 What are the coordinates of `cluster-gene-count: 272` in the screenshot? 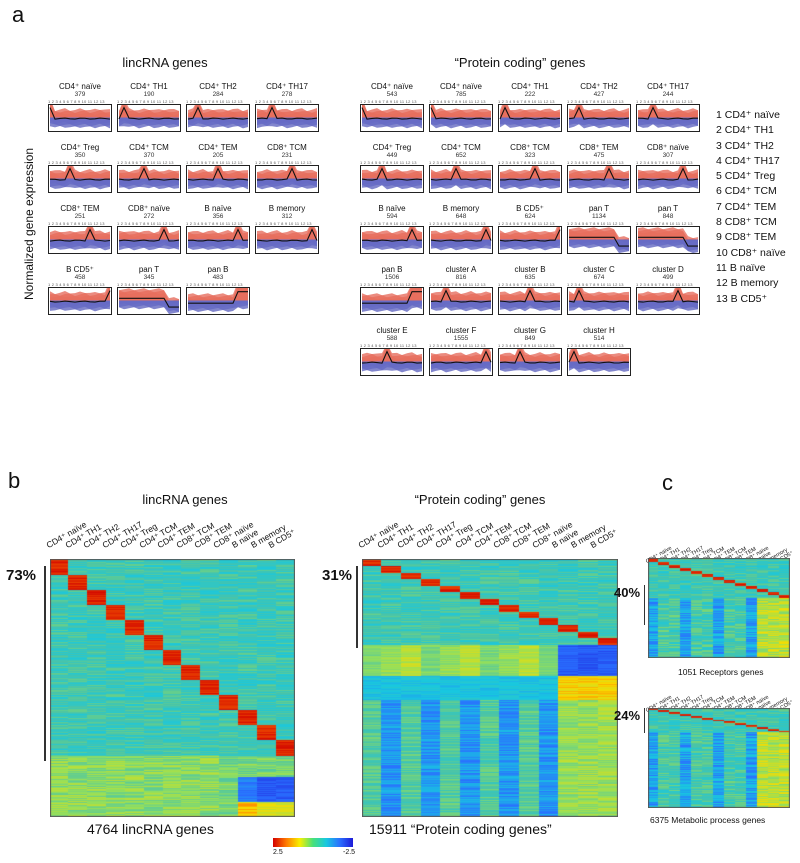 It's located at (149, 216).